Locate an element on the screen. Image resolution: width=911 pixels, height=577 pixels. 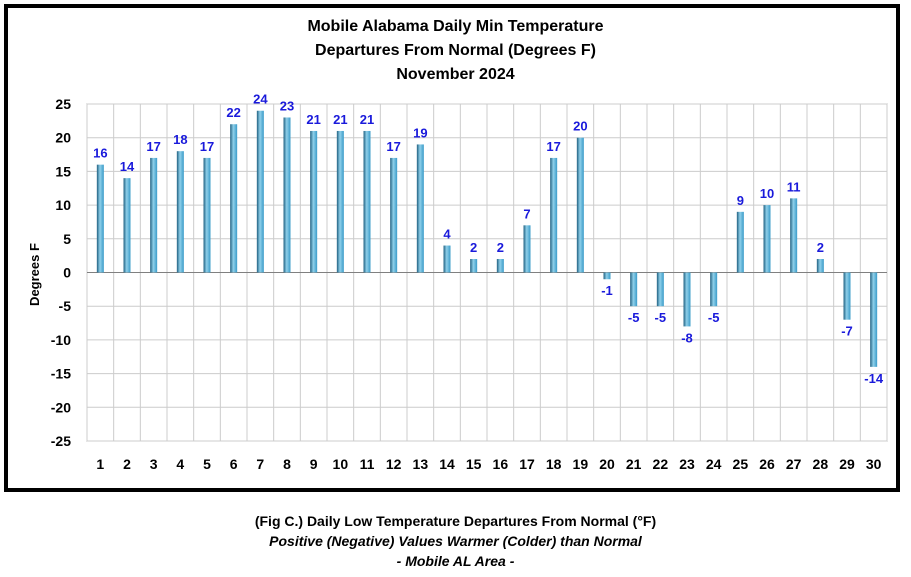
x-tick-label: 22 is located at coordinates (661, 464).